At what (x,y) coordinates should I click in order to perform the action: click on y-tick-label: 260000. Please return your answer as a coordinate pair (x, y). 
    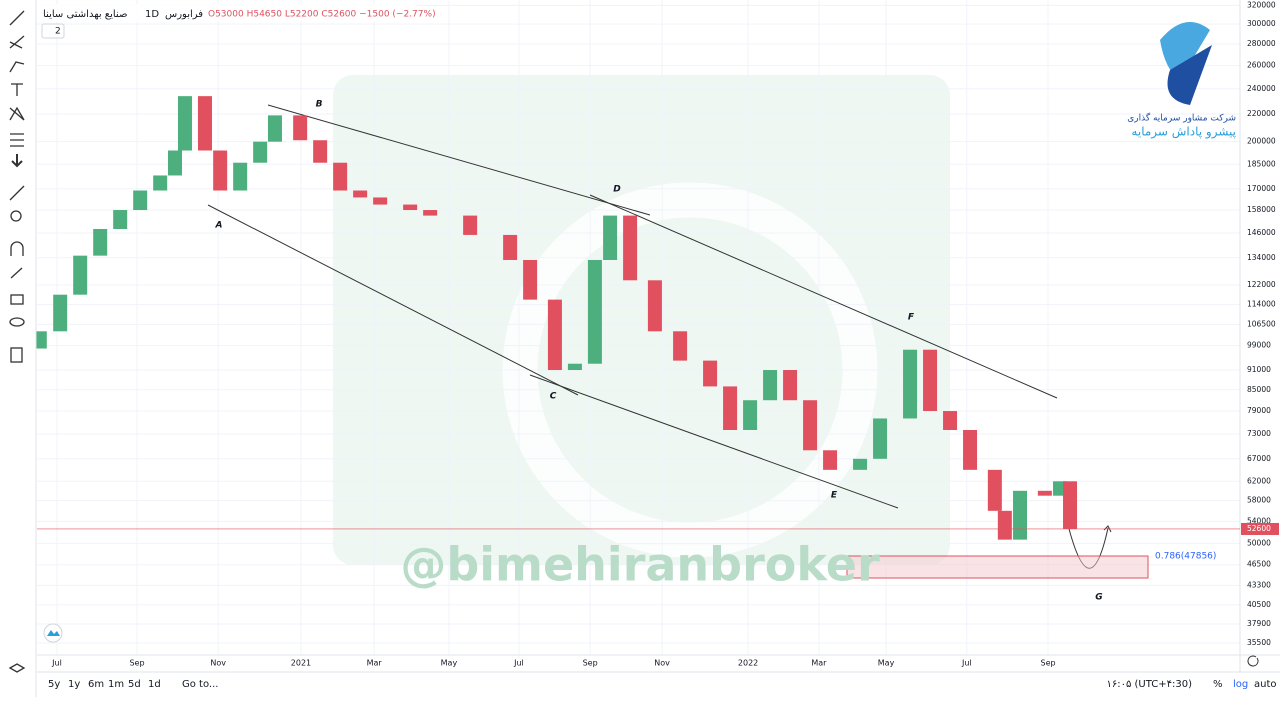
    Looking at the image, I should click on (1261, 65).